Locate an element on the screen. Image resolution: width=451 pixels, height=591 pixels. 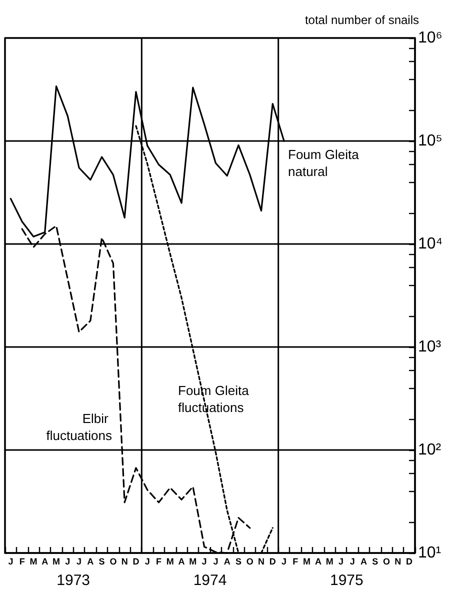
x2-tick-label: 1973 is located at coordinates (73, 580).